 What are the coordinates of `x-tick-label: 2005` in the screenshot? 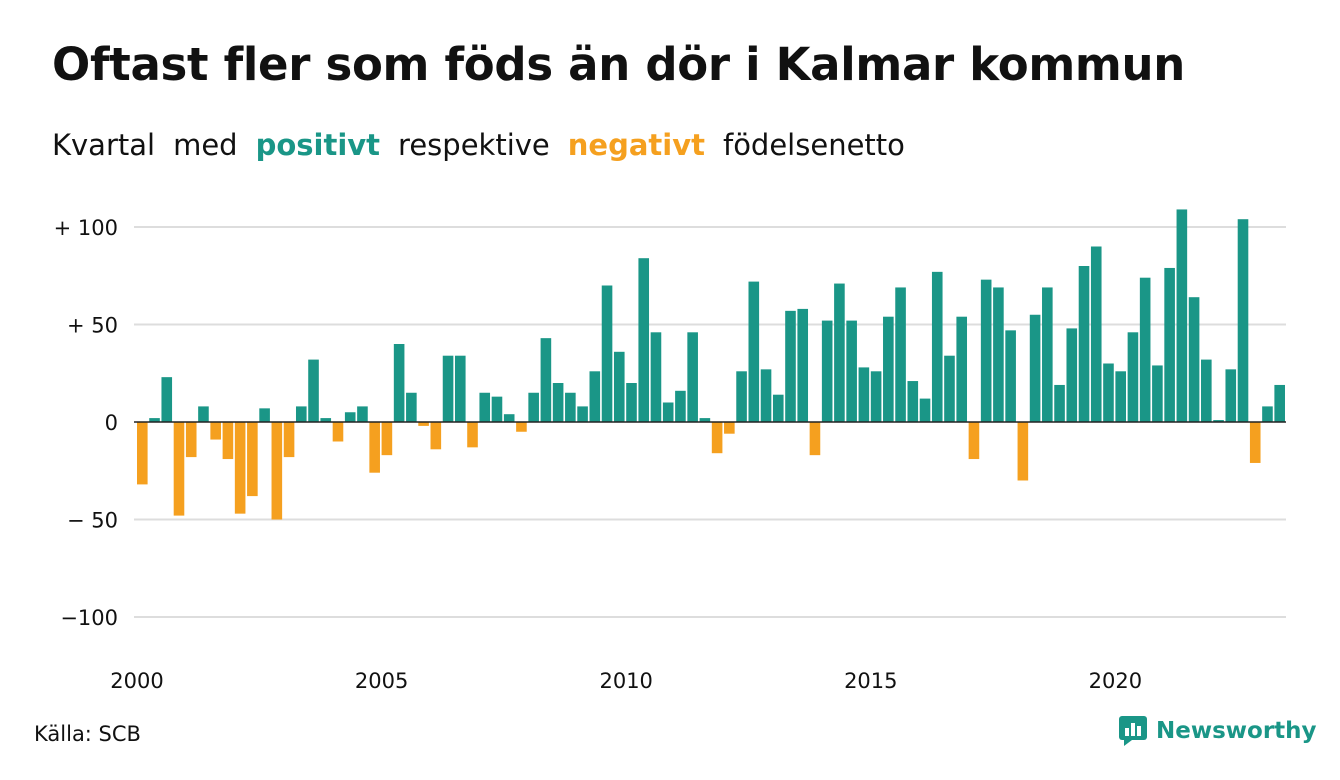 It's located at (381, 681).